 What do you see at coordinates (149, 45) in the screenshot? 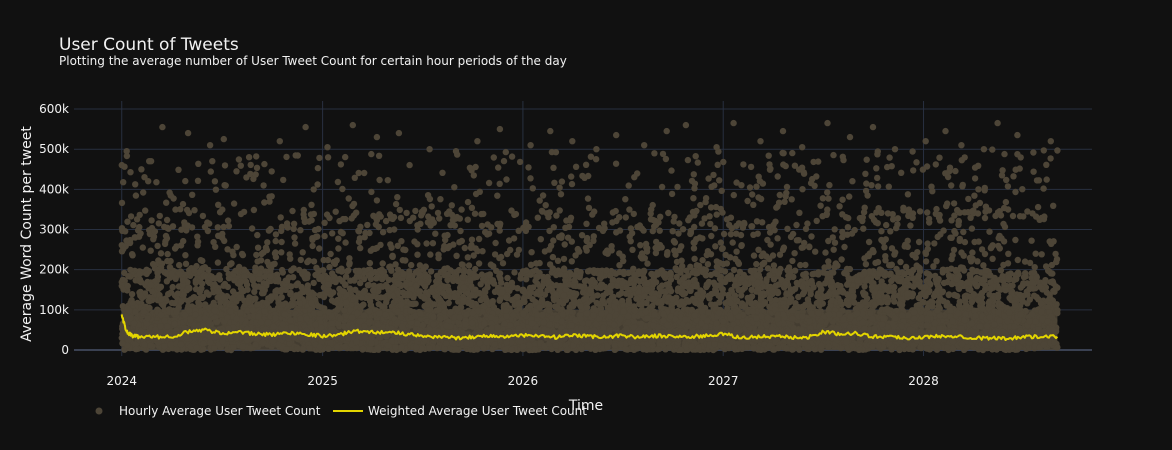
I see `chart-title: User Count of Tweets` at bounding box center [149, 45].